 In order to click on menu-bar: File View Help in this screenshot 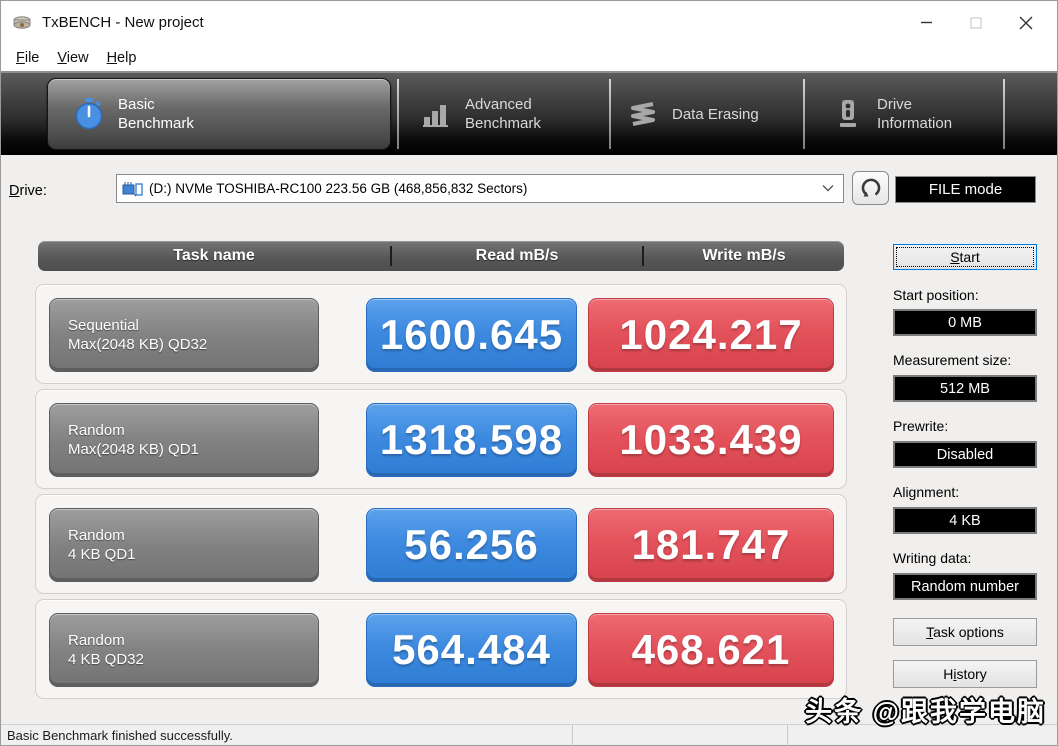, I will do `click(529, 57)`.